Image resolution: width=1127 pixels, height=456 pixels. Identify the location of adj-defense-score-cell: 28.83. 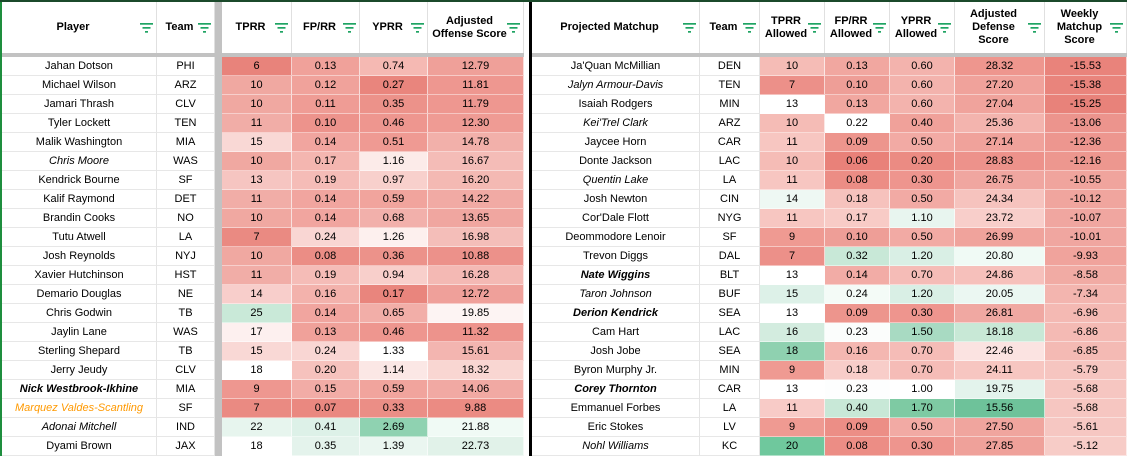
(1000, 161).